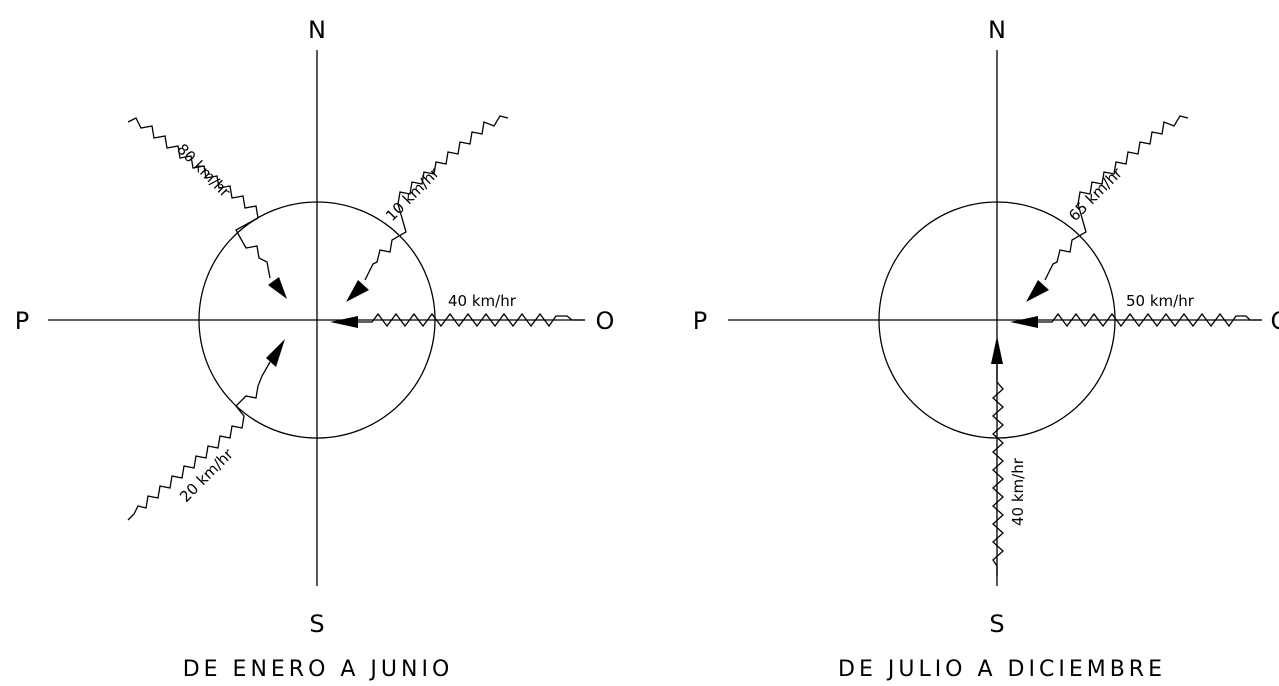 Image resolution: width=1279 pixels, height=686 pixels. I want to click on wind-speed-label: 65 km/hr, so click(1095, 194).